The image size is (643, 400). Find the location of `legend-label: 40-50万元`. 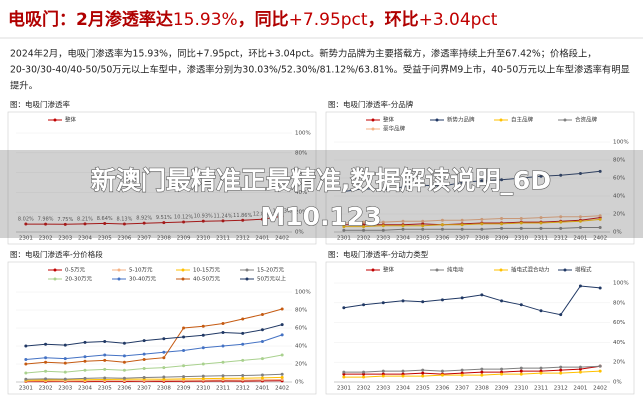

legend-label: 40-50万元 is located at coordinates (206, 279).